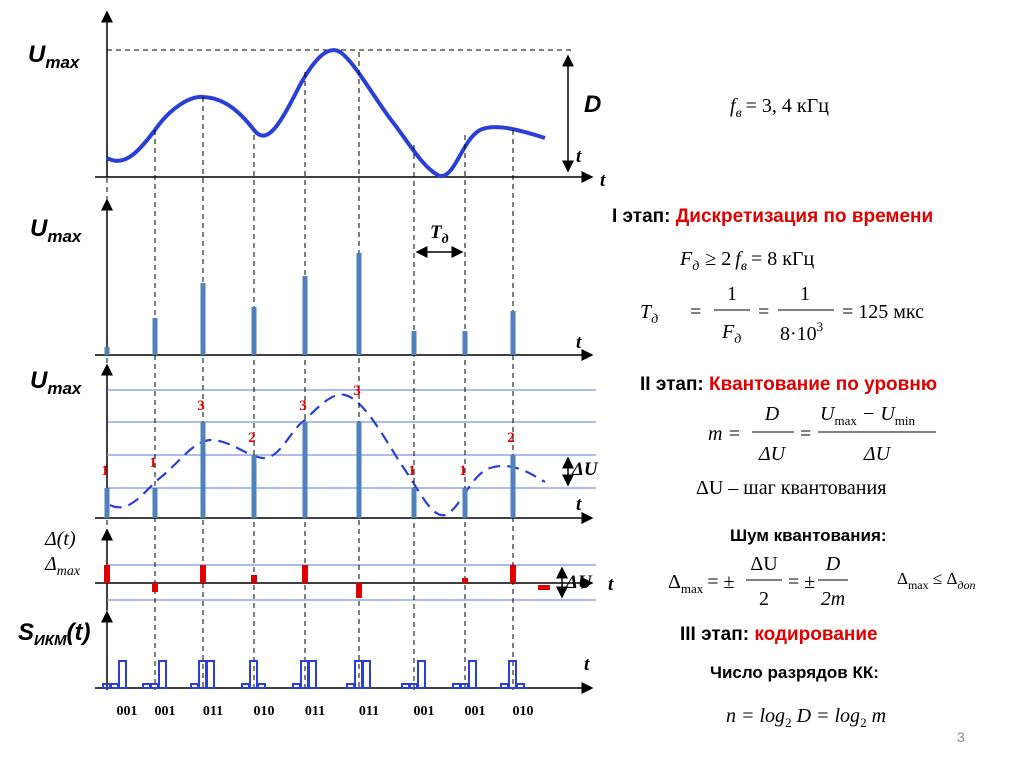 The width and height of the screenshot is (1024, 767). I want to click on y-label: Umax, so click(56, 230).